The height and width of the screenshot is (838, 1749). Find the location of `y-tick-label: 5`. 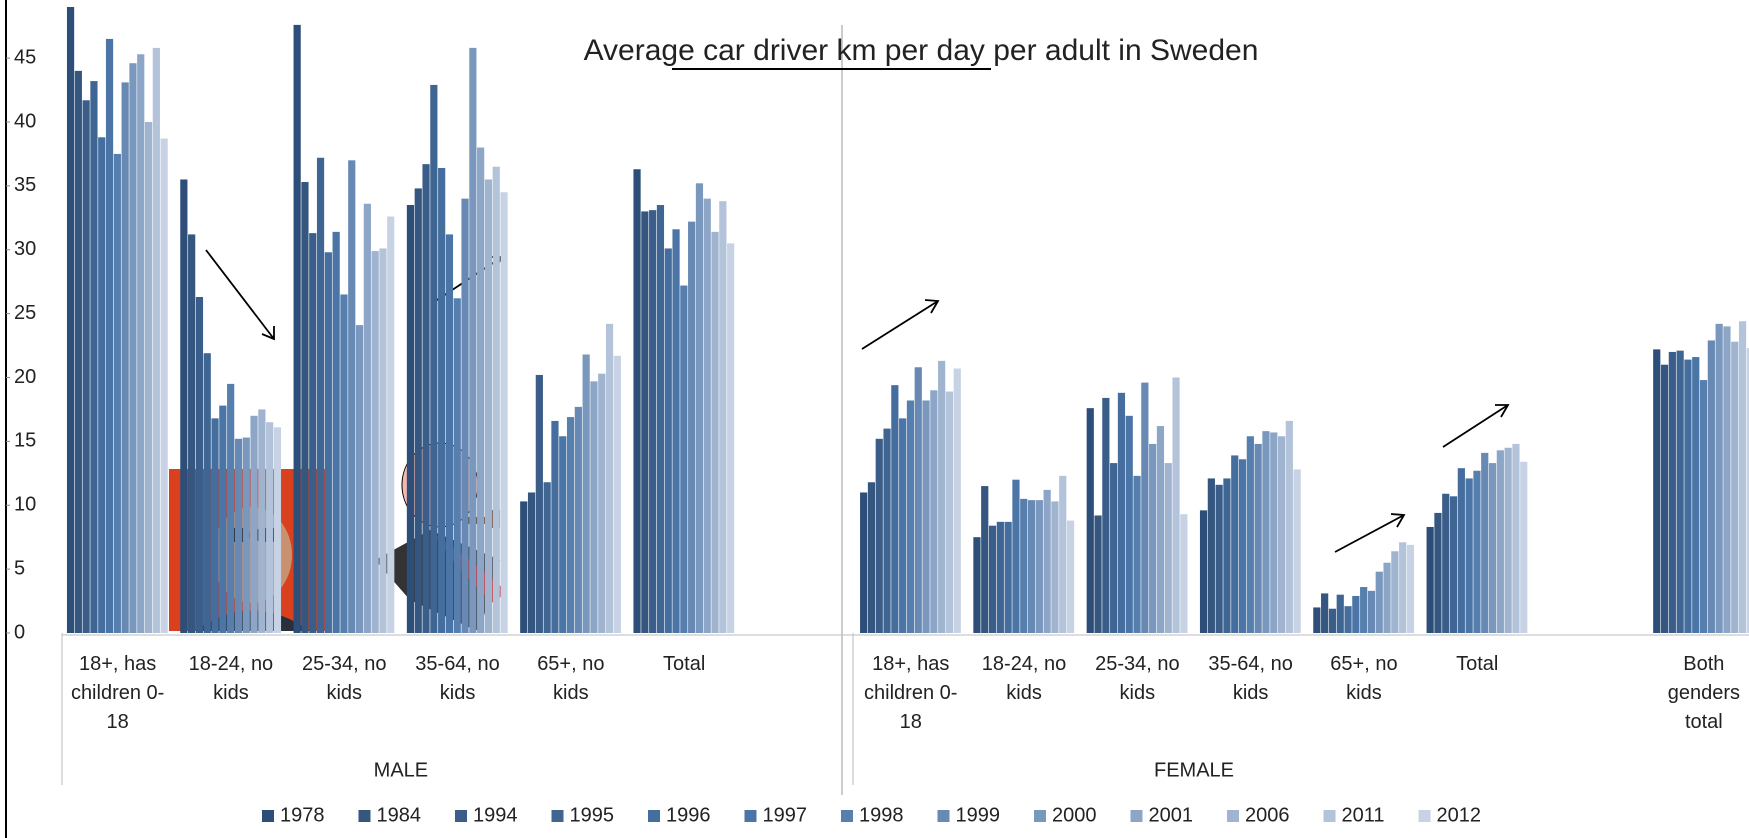

y-tick-label: 5 is located at coordinates (19, 568).